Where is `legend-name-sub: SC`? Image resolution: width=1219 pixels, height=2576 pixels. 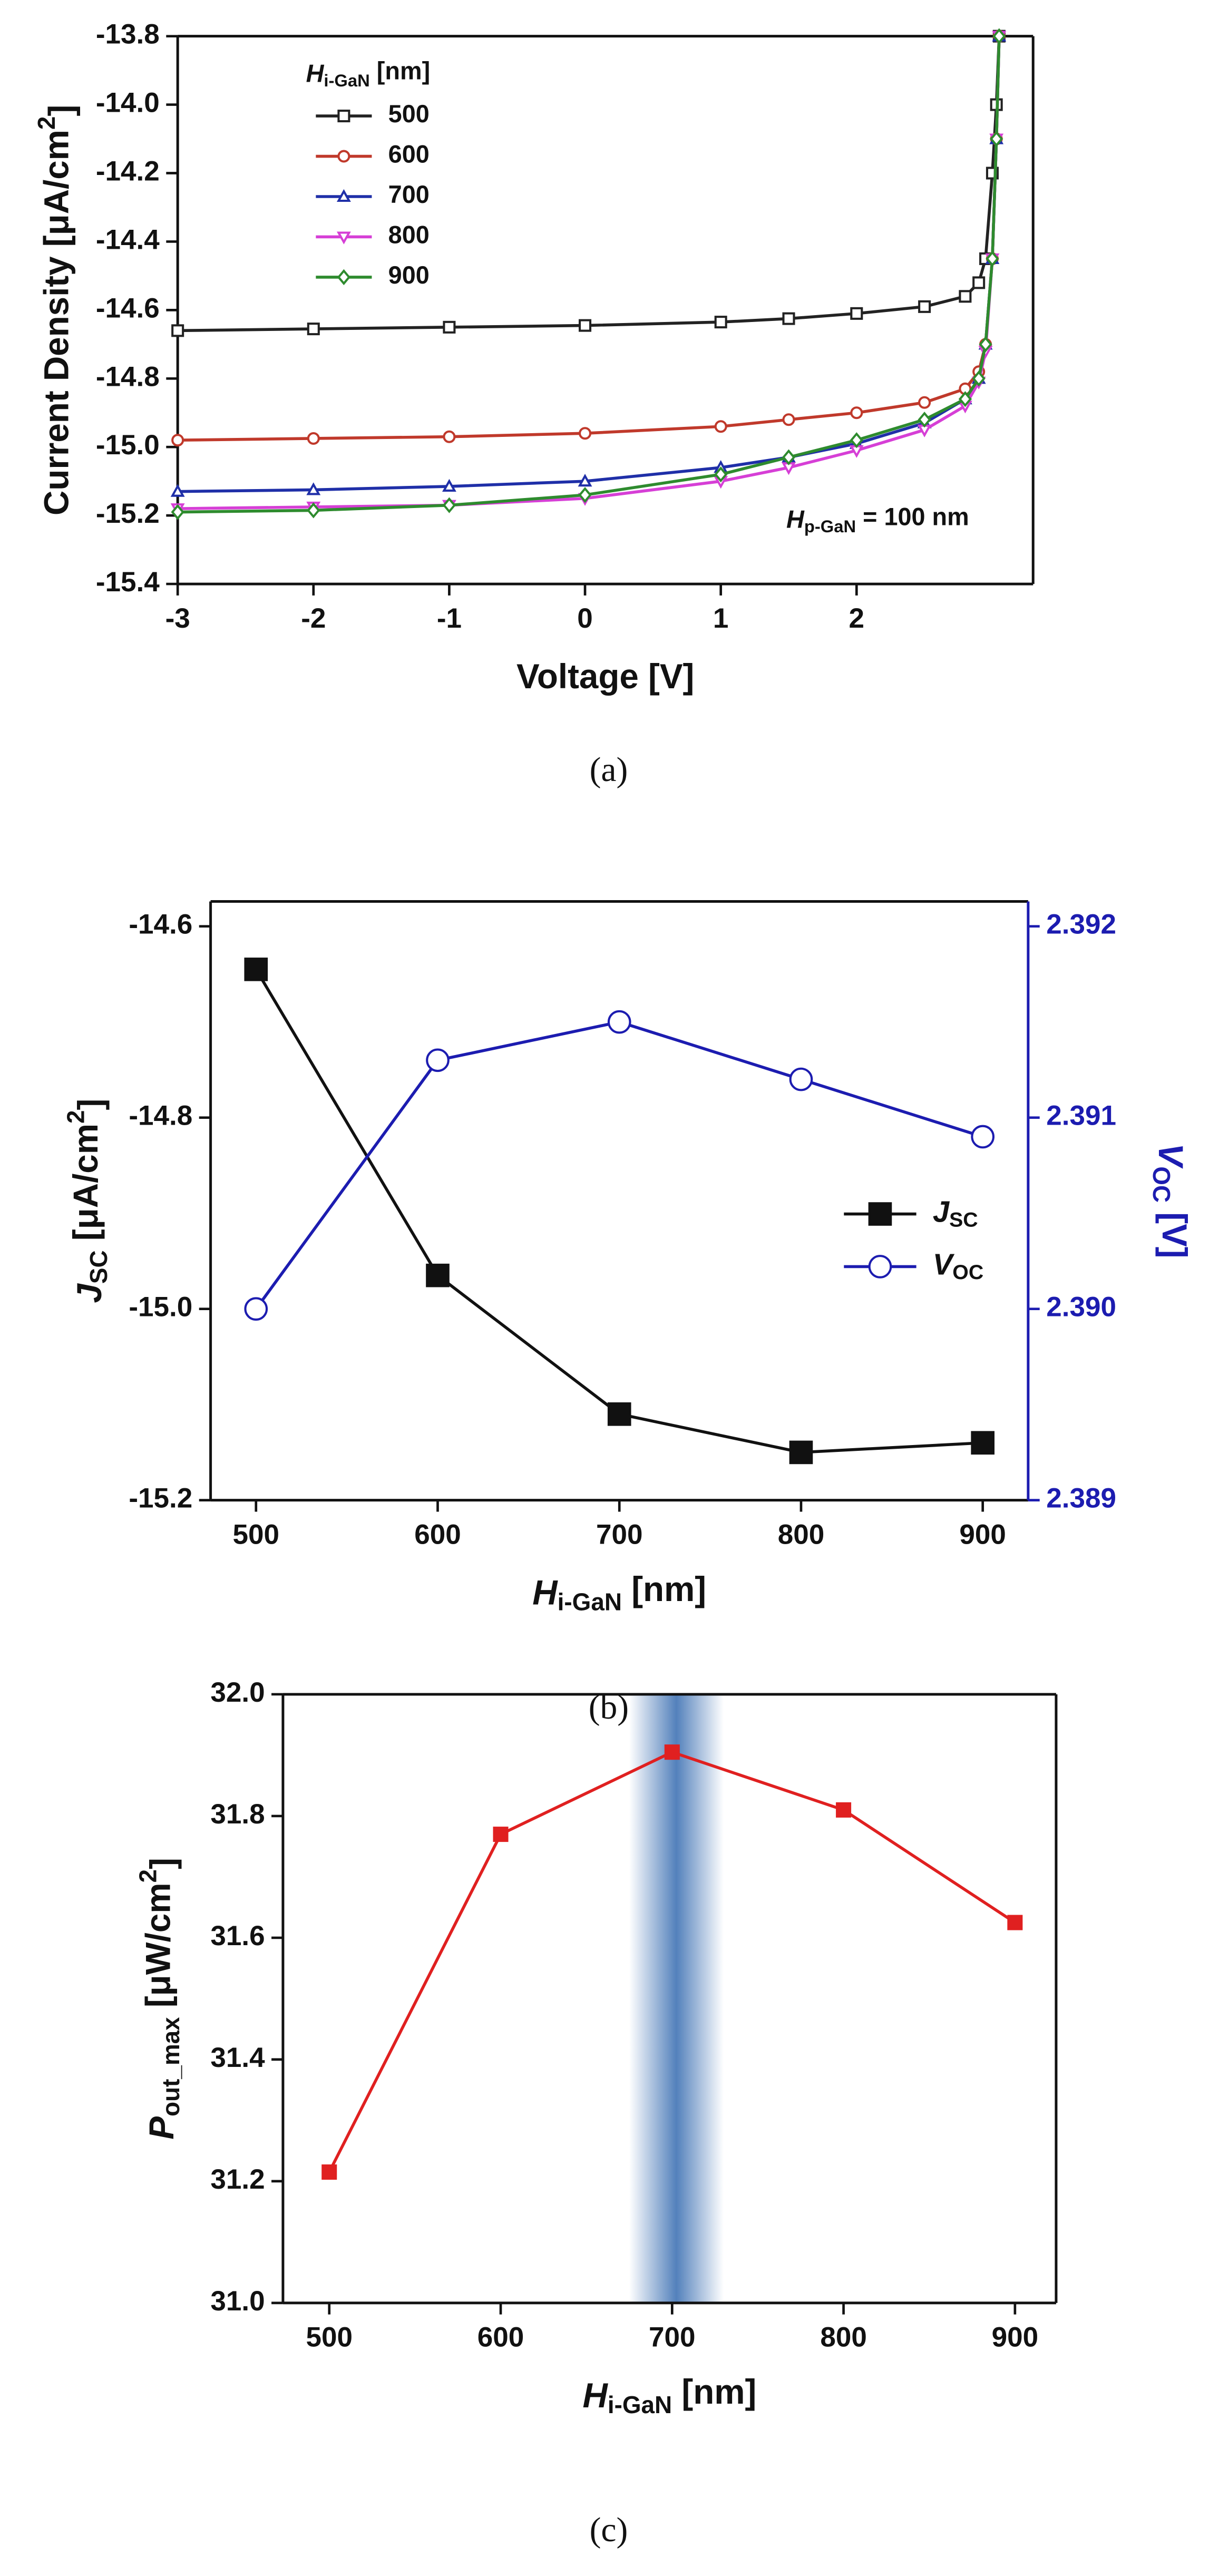
legend-name-sub: SC is located at coordinates (963, 1220).